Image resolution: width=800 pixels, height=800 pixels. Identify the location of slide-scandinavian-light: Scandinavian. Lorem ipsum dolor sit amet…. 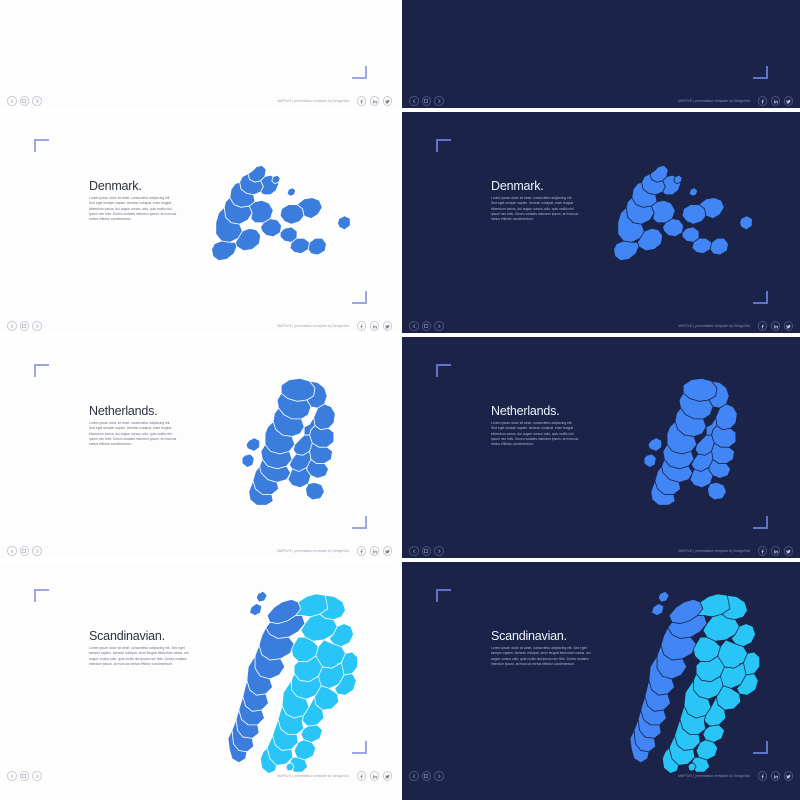
(199, 681).